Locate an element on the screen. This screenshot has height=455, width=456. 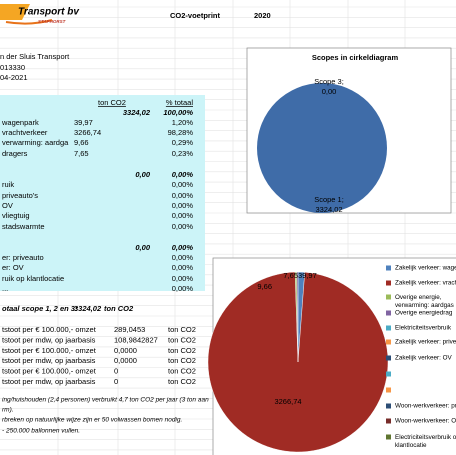
row-label: er: priveauto is located at coordinates (23, 257).